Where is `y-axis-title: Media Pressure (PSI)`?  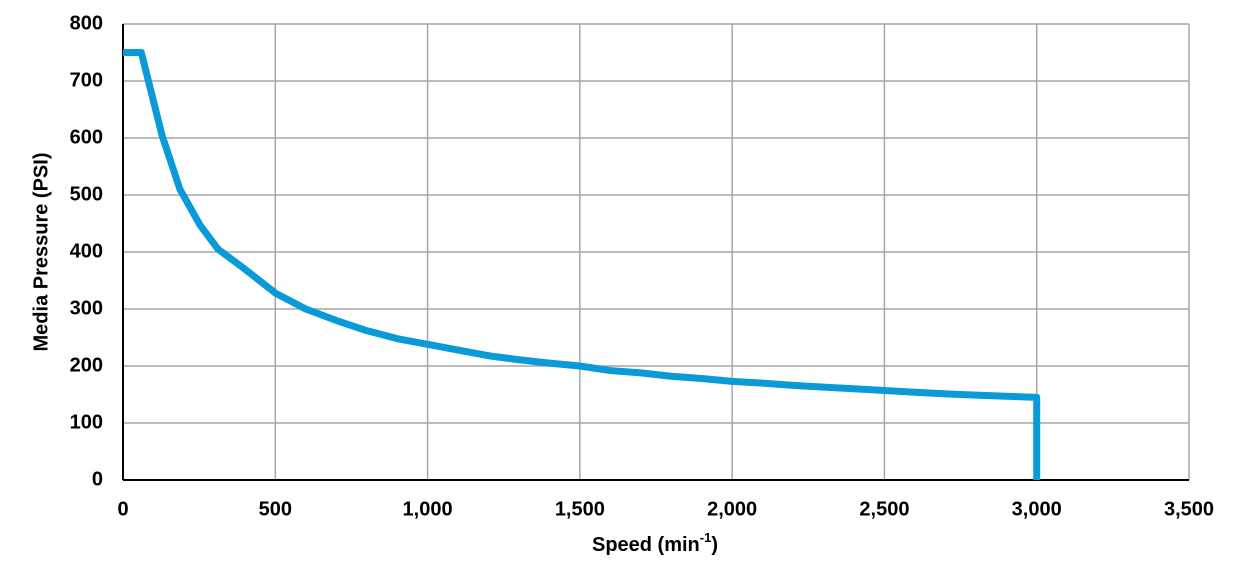 y-axis-title: Media Pressure (PSI) is located at coordinates (41, 252).